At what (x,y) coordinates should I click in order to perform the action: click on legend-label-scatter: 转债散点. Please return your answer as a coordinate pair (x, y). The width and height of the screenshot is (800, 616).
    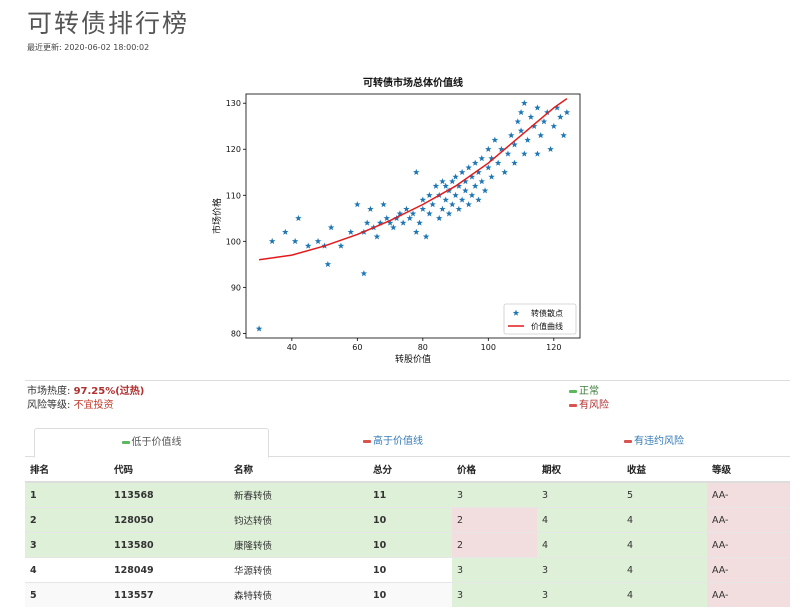
    Looking at the image, I should click on (547, 313).